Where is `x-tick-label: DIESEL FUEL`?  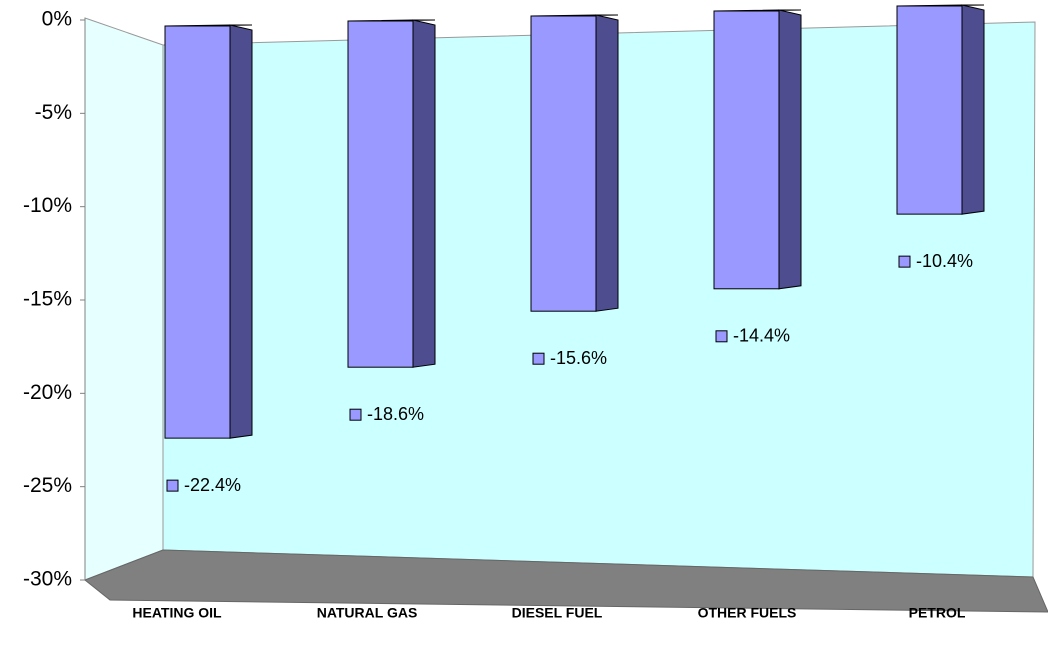
x-tick-label: DIESEL FUEL is located at coordinates (557, 613).